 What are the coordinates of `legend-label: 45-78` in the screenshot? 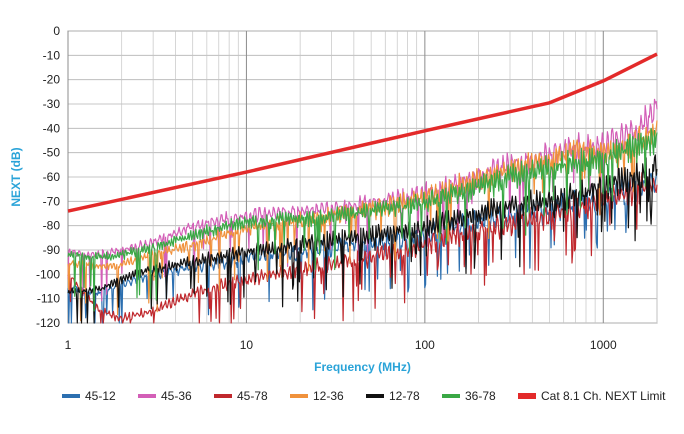 It's located at (252, 396).